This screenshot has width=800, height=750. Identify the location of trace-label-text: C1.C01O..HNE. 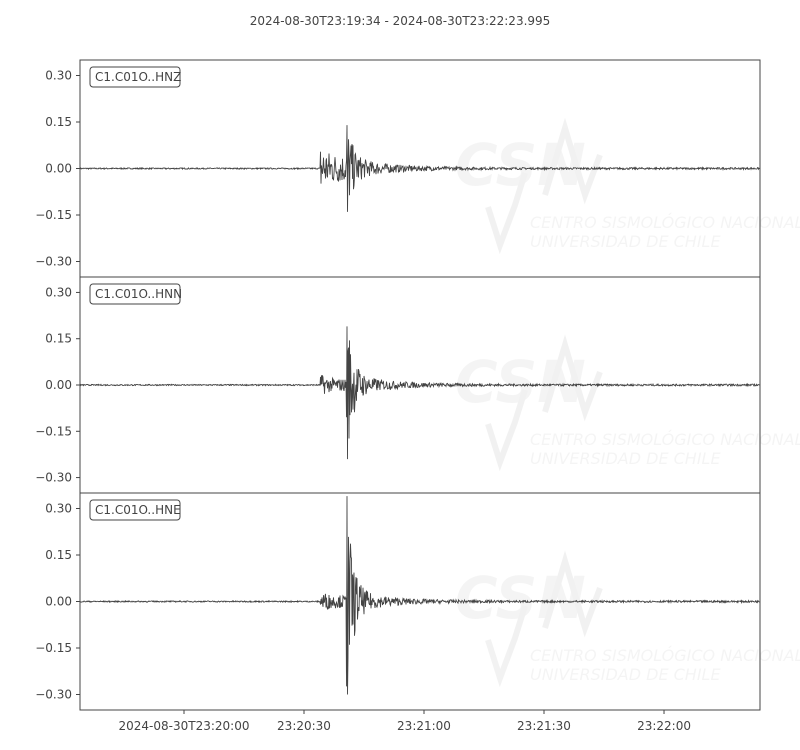
(138, 510).